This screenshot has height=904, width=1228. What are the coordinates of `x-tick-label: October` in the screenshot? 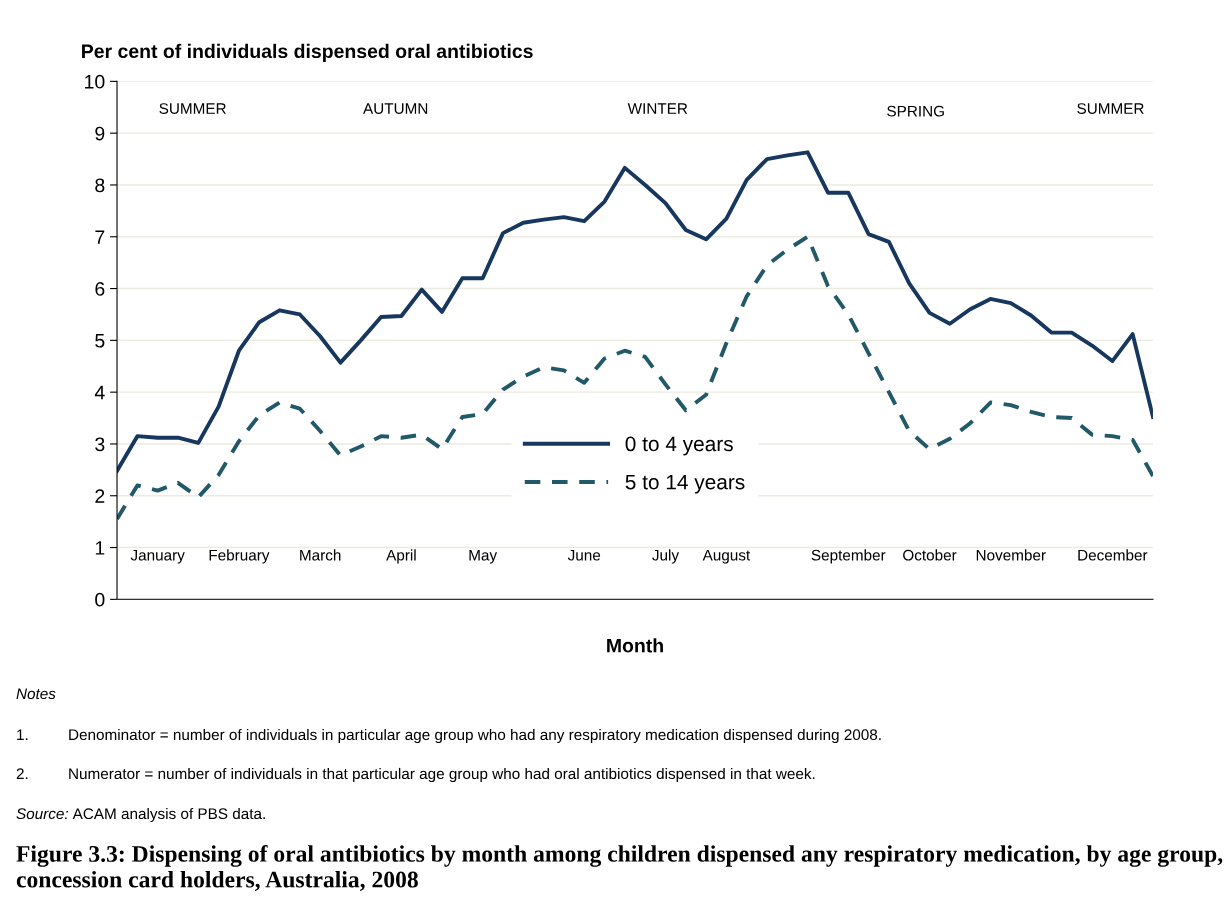 It's located at (930, 555).